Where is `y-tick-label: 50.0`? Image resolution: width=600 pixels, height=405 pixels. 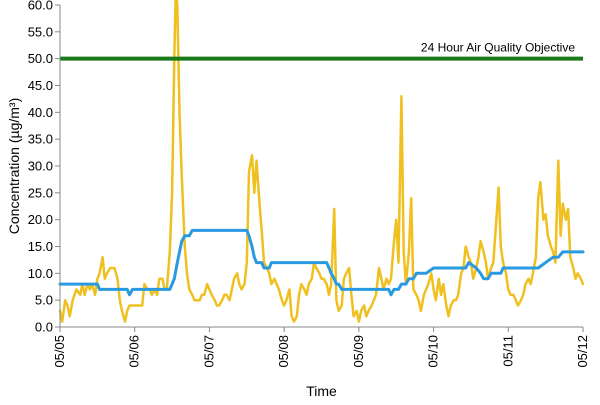 y-tick-label: 50.0 is located at coordinates (40, 58).